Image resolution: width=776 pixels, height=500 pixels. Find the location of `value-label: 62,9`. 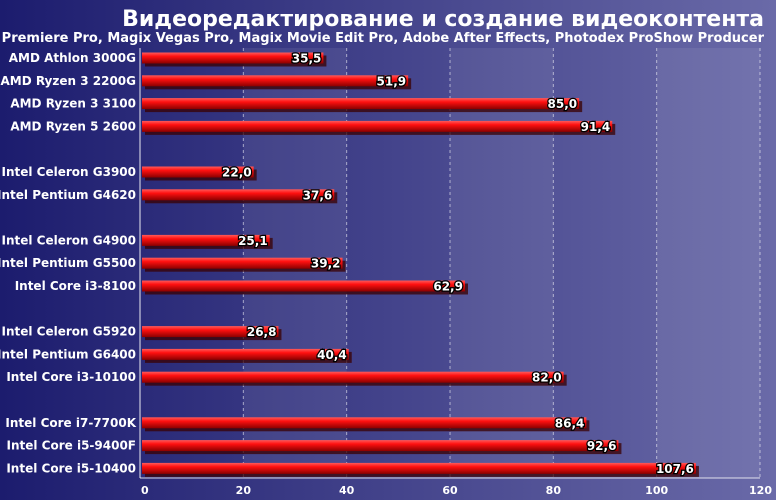

value-label: 62,9 is located at coordinates (448, 287).